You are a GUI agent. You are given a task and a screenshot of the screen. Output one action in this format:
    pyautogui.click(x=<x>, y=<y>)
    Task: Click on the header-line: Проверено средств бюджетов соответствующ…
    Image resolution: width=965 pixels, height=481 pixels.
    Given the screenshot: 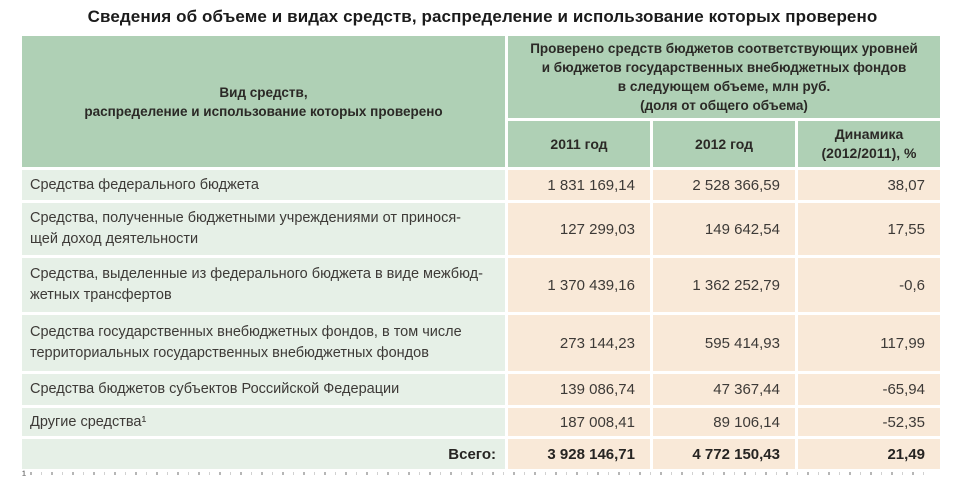 What is the action you would take?
    pyautogui.click(x=724, y=48)
    